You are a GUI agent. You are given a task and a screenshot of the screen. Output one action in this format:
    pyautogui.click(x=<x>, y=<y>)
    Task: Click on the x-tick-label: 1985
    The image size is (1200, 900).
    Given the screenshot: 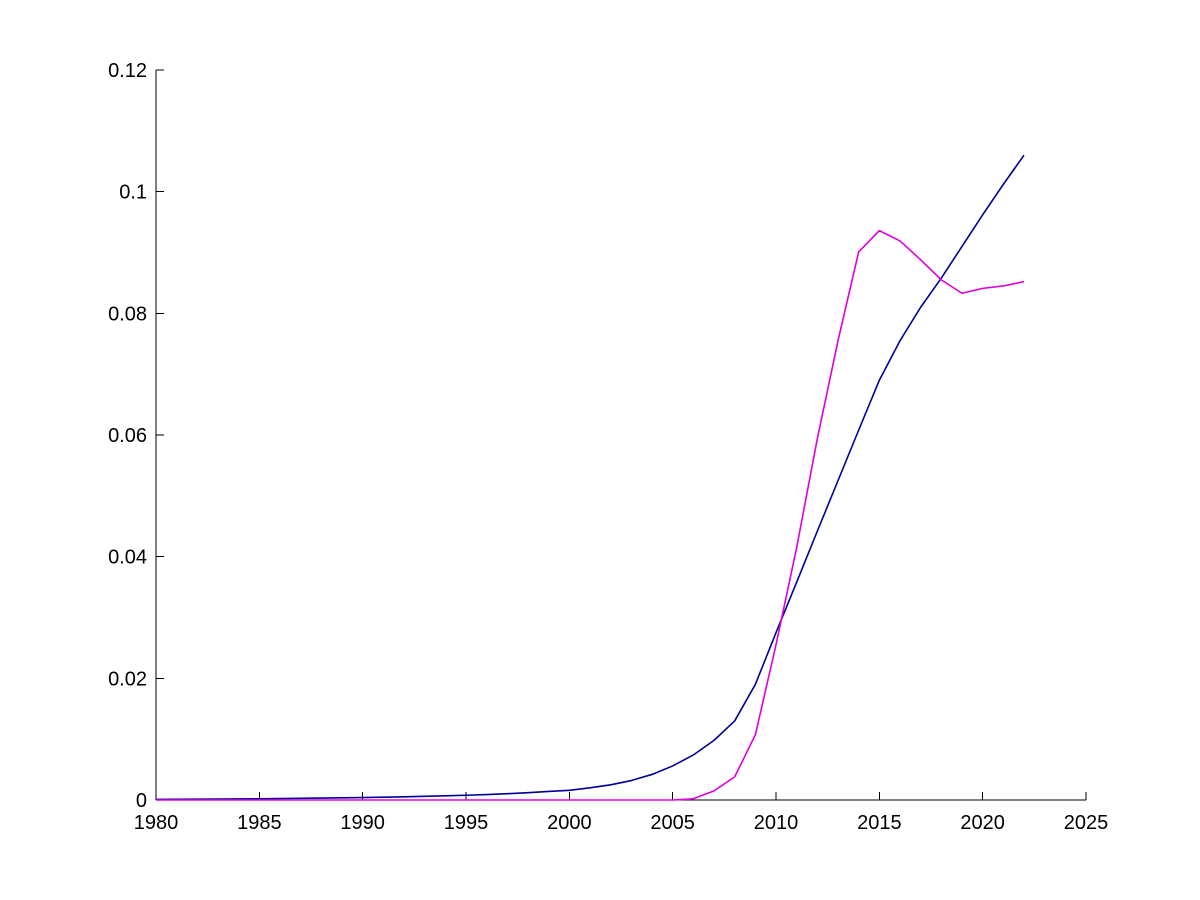 What is the action you would take?
    pyautogui.click(x=259, y=823)
    